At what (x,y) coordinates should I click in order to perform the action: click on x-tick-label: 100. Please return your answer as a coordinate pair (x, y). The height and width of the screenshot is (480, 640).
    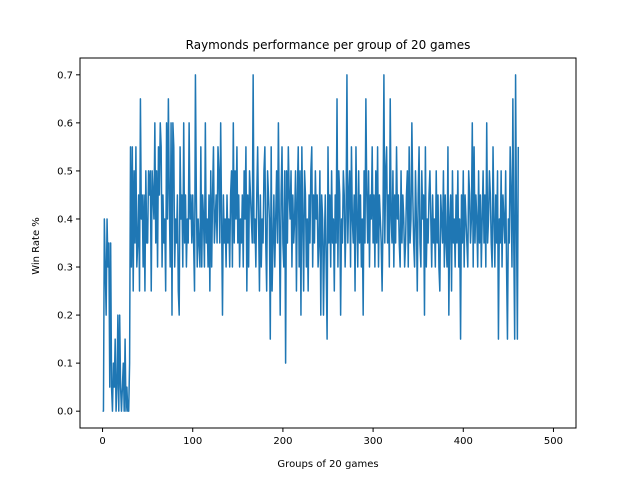
    Looking at the image, I should click on (192, 441).